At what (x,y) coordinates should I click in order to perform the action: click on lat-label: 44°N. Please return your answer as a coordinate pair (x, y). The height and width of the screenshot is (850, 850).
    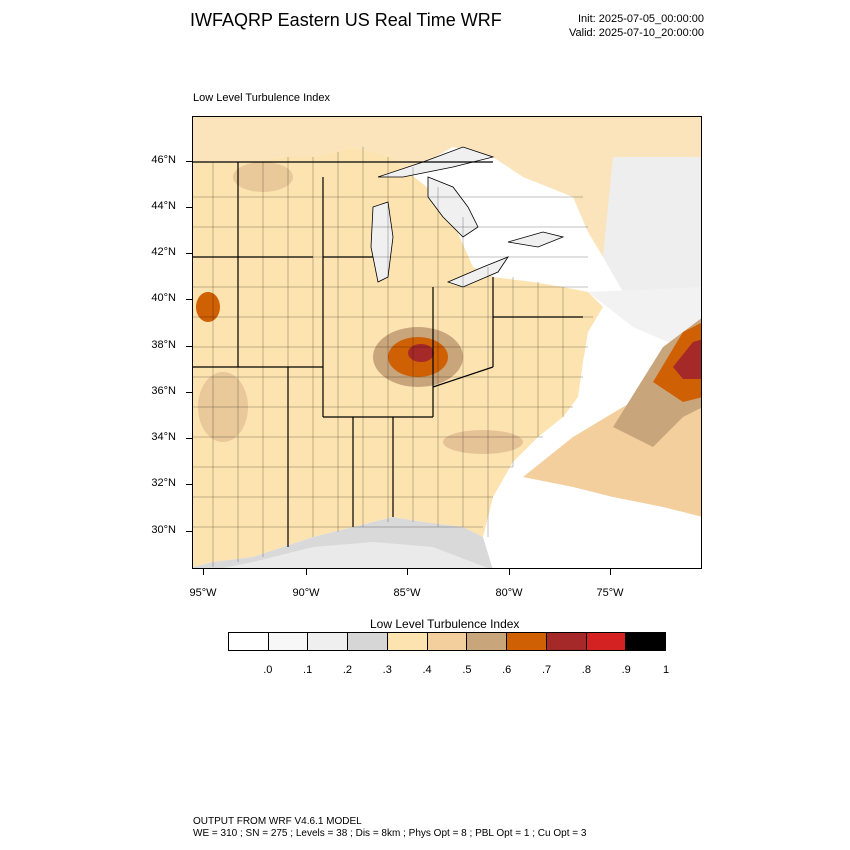
    Looking at the image, I should click on (163, 206).